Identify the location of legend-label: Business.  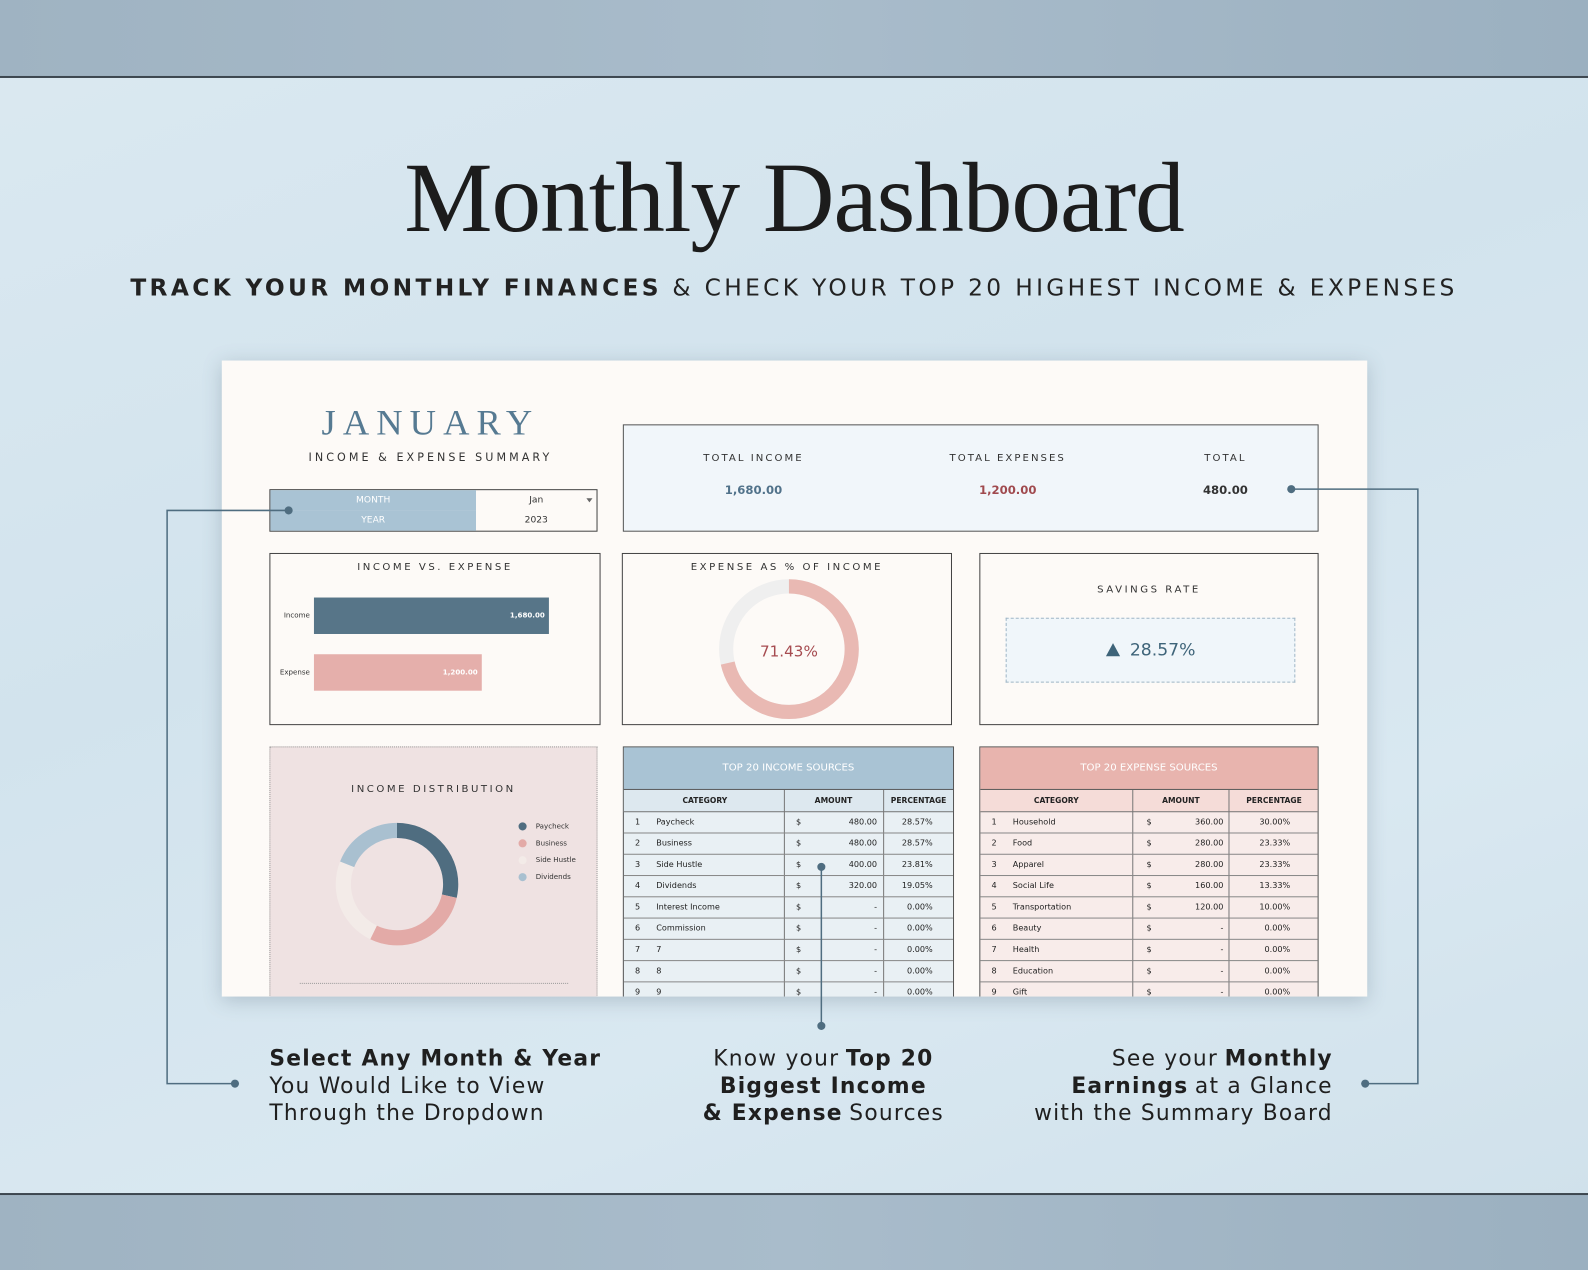
(552, 842).